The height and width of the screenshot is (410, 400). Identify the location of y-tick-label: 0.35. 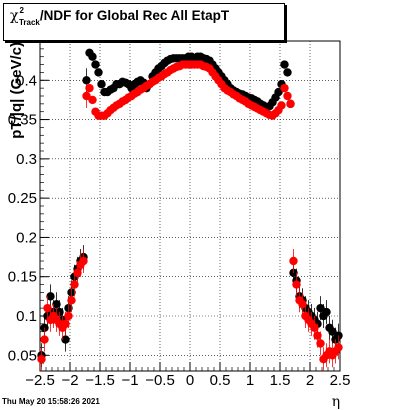
(22, 120).